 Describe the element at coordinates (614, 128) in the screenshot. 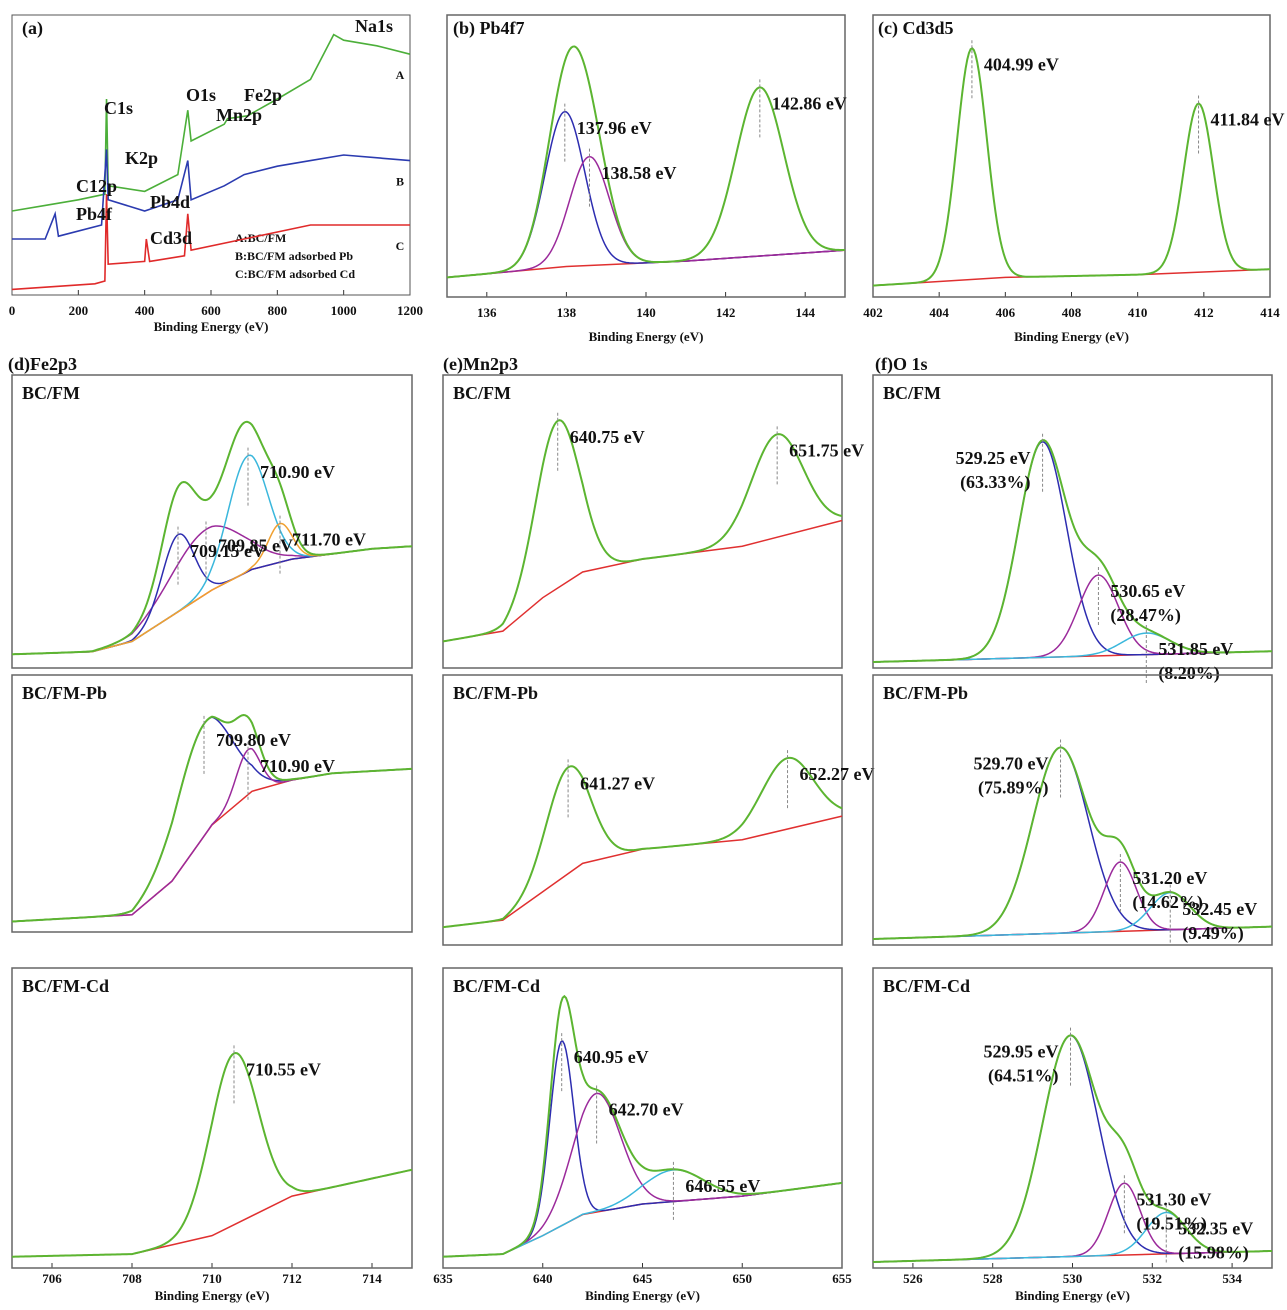

I see `peak-label: 137.96 eV` at that location.